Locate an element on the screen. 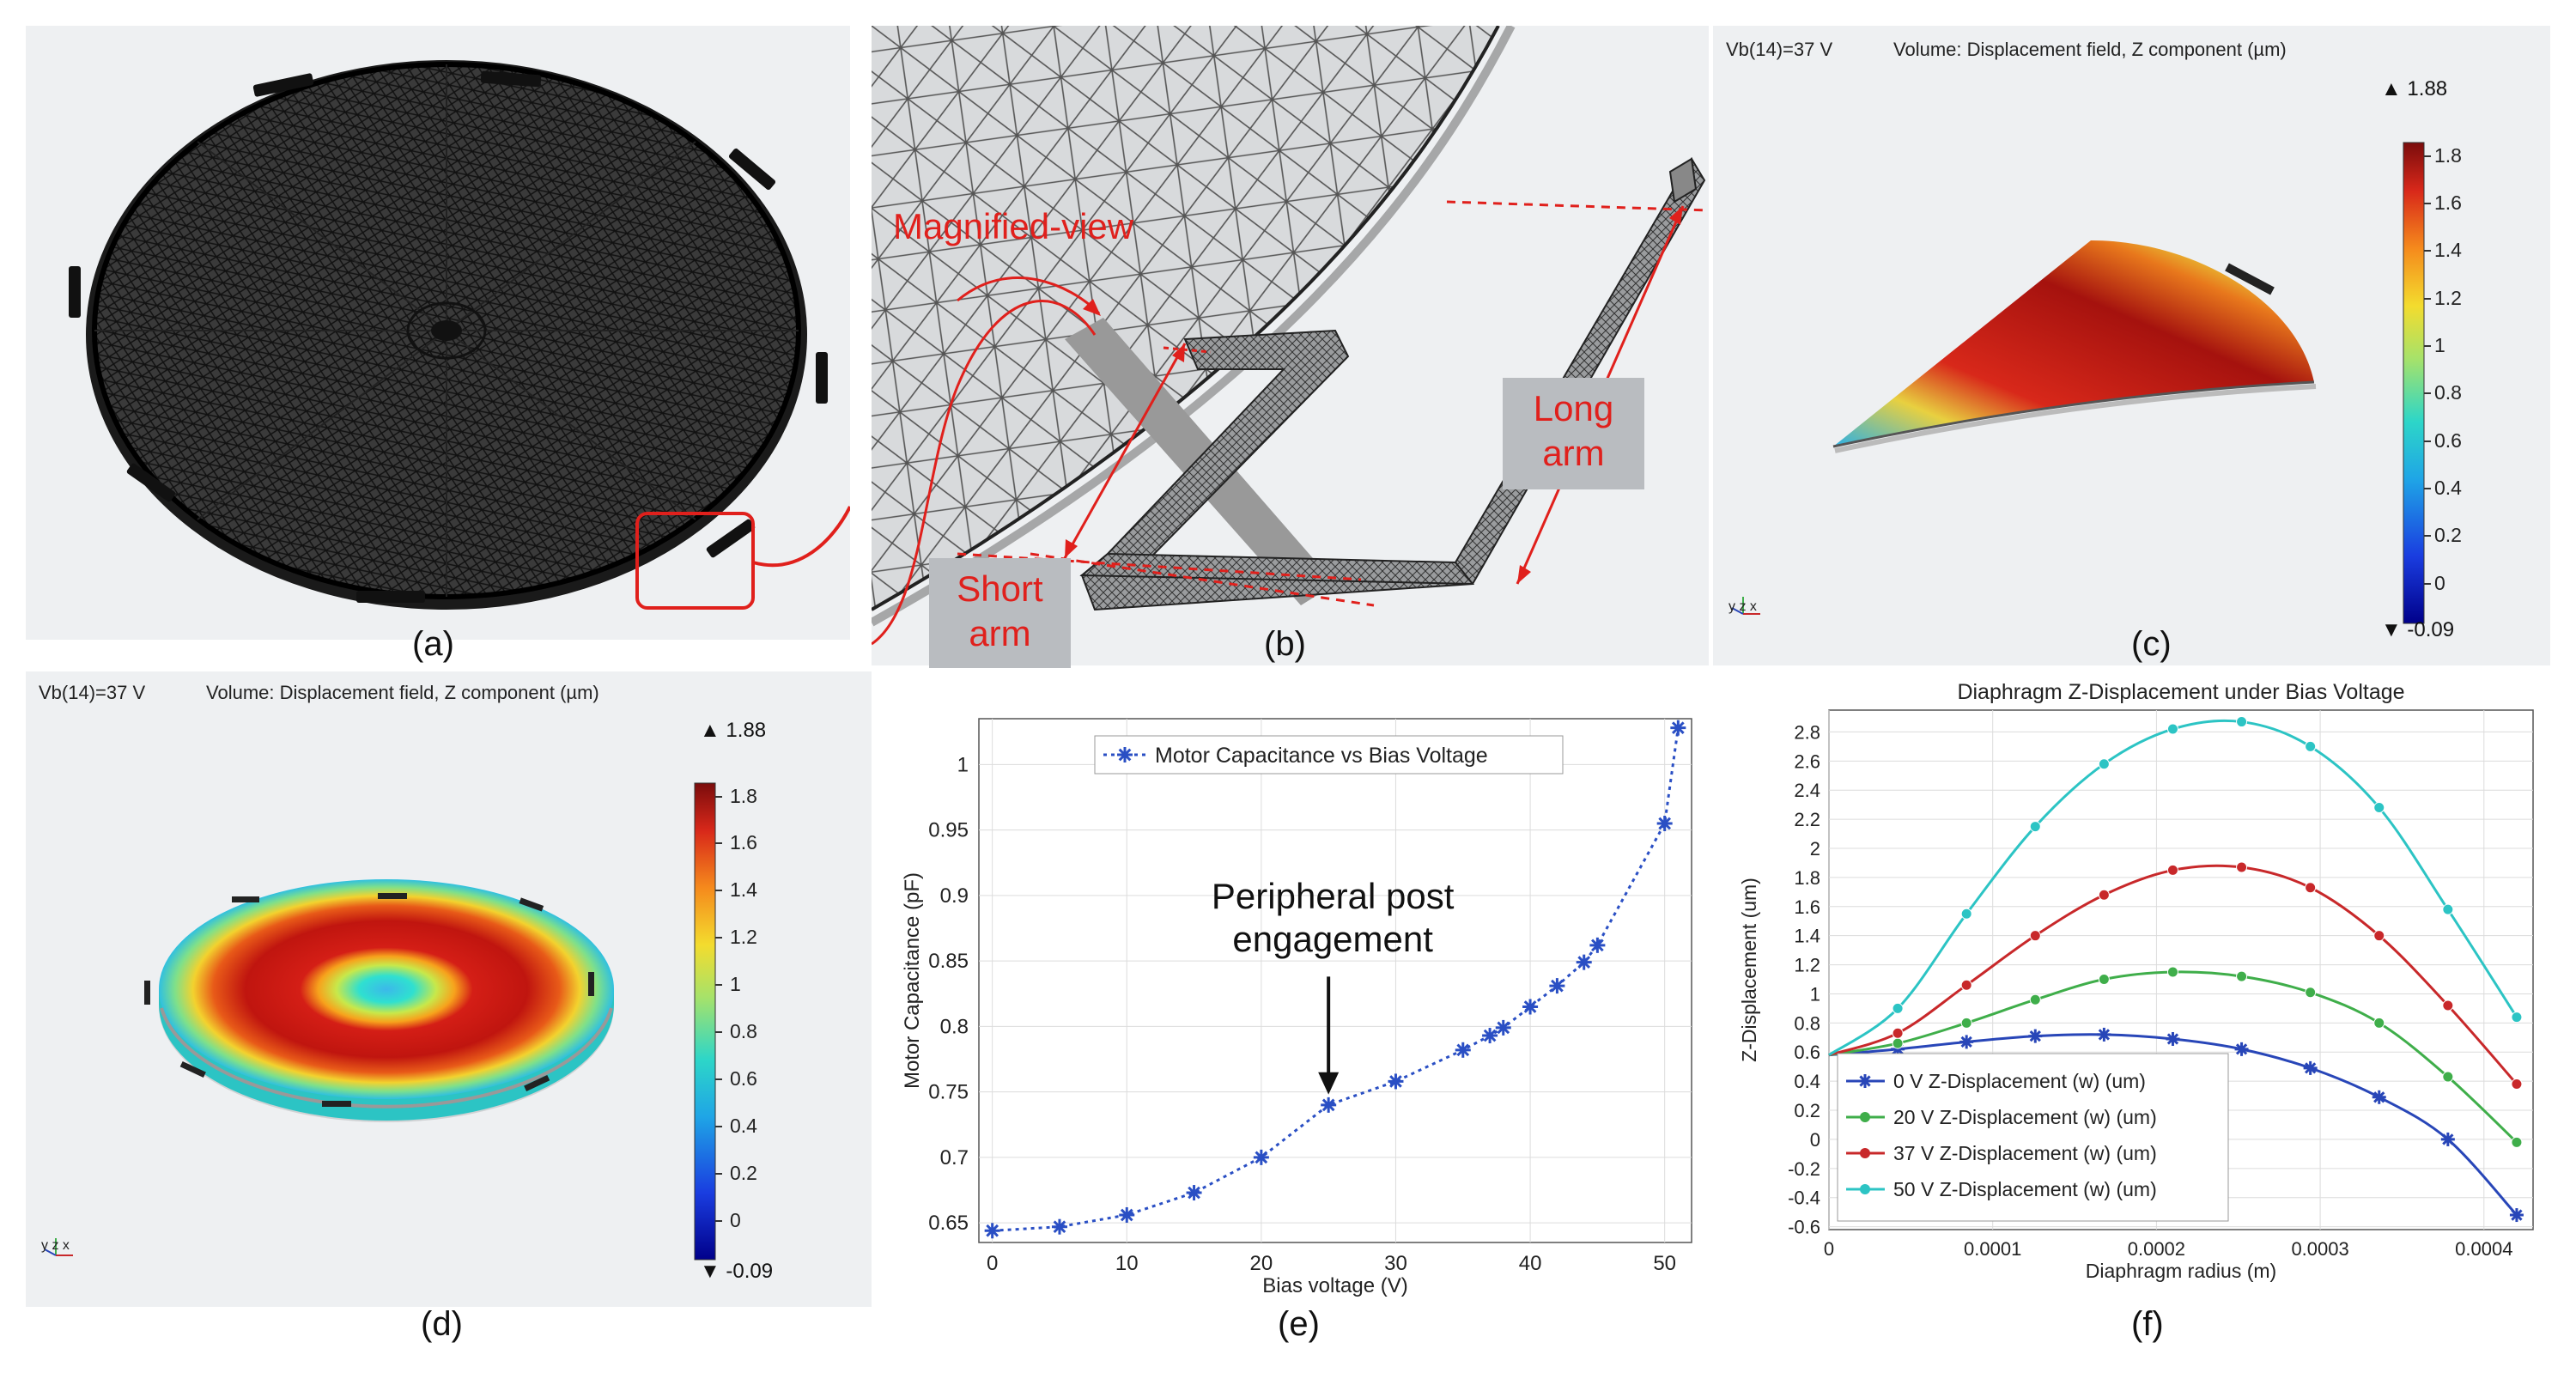 Image resolution: width=2576 pixels, height=1373 pixels. y-tick-label: 0.85 is located at coordinates (948, 961).